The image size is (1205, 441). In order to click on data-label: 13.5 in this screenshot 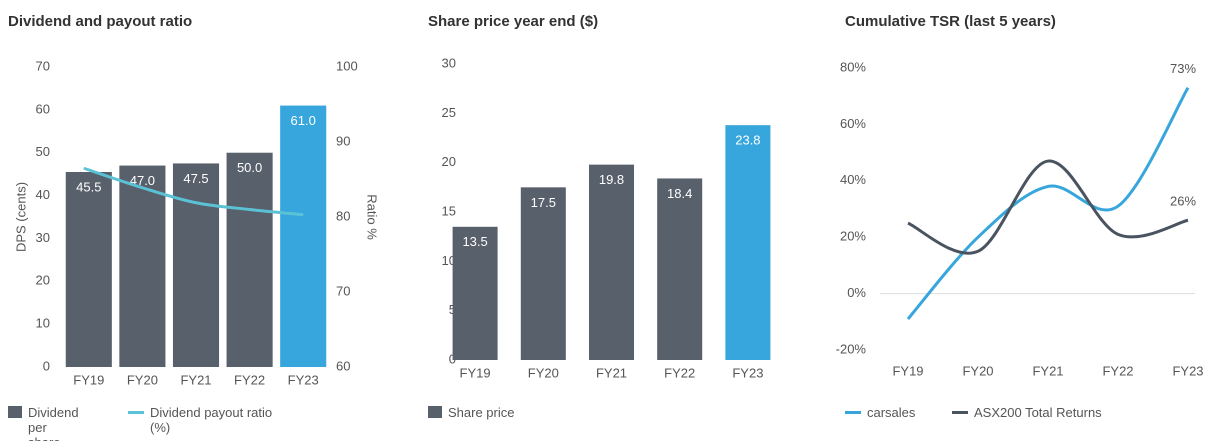, I will do `click(474, 241)`.